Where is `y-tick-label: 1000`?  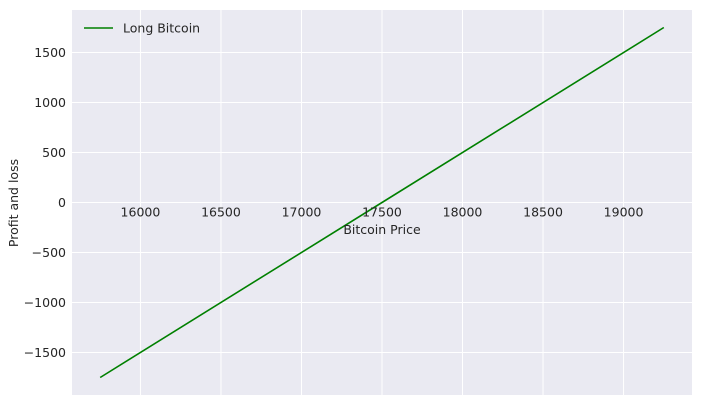
y-tick-label: 1000 is located at coordinates (50, 102).